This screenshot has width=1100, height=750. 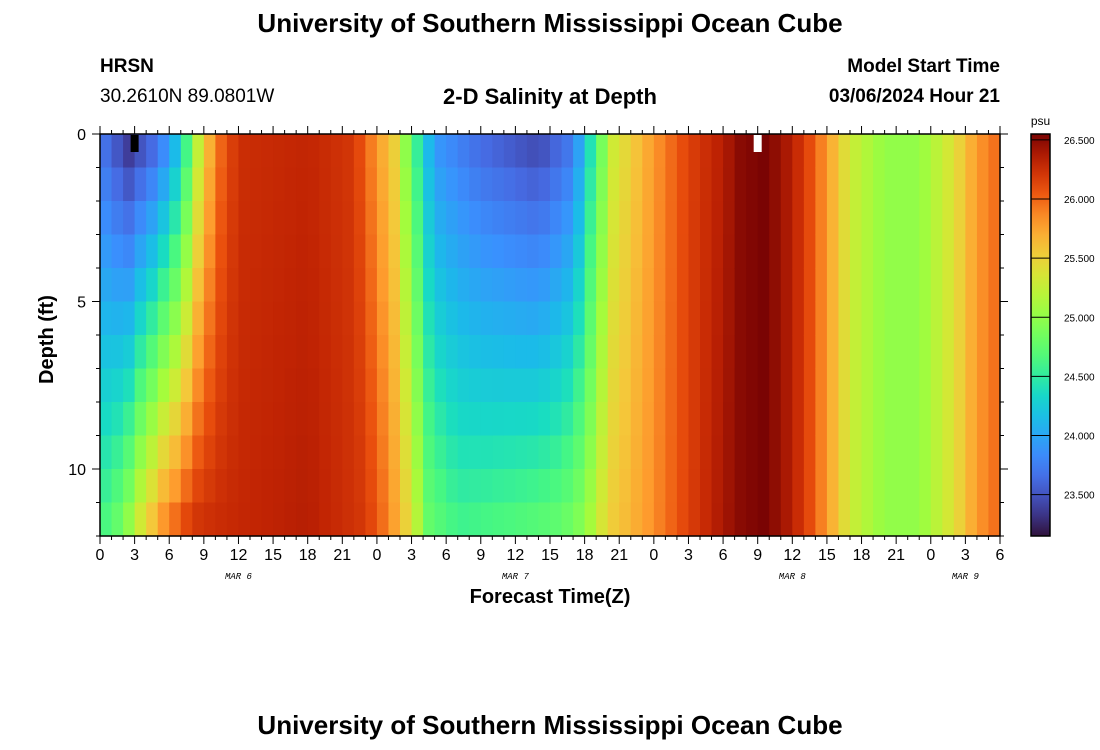 I want to click on x-tick-label: 0, so click(x=100, y=555).